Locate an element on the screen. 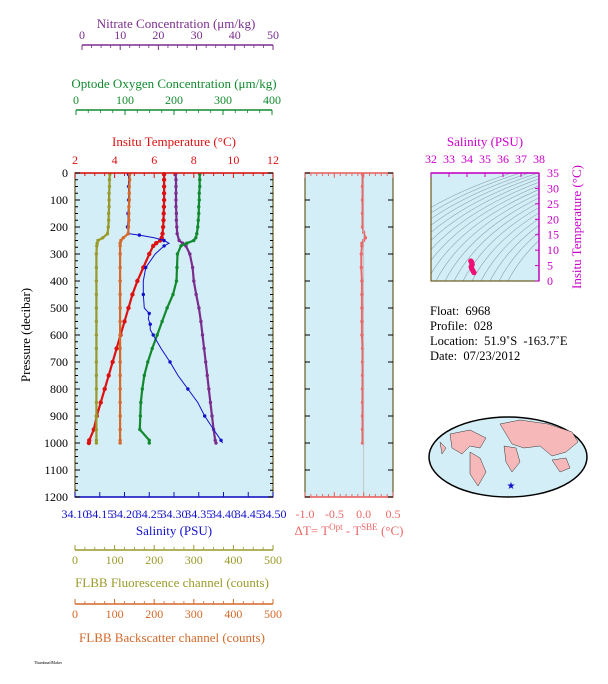 This screenshot has width=608, height=684. flbb-backscatter-axis-tick-label: 100 is located at coordinates (115, 614).